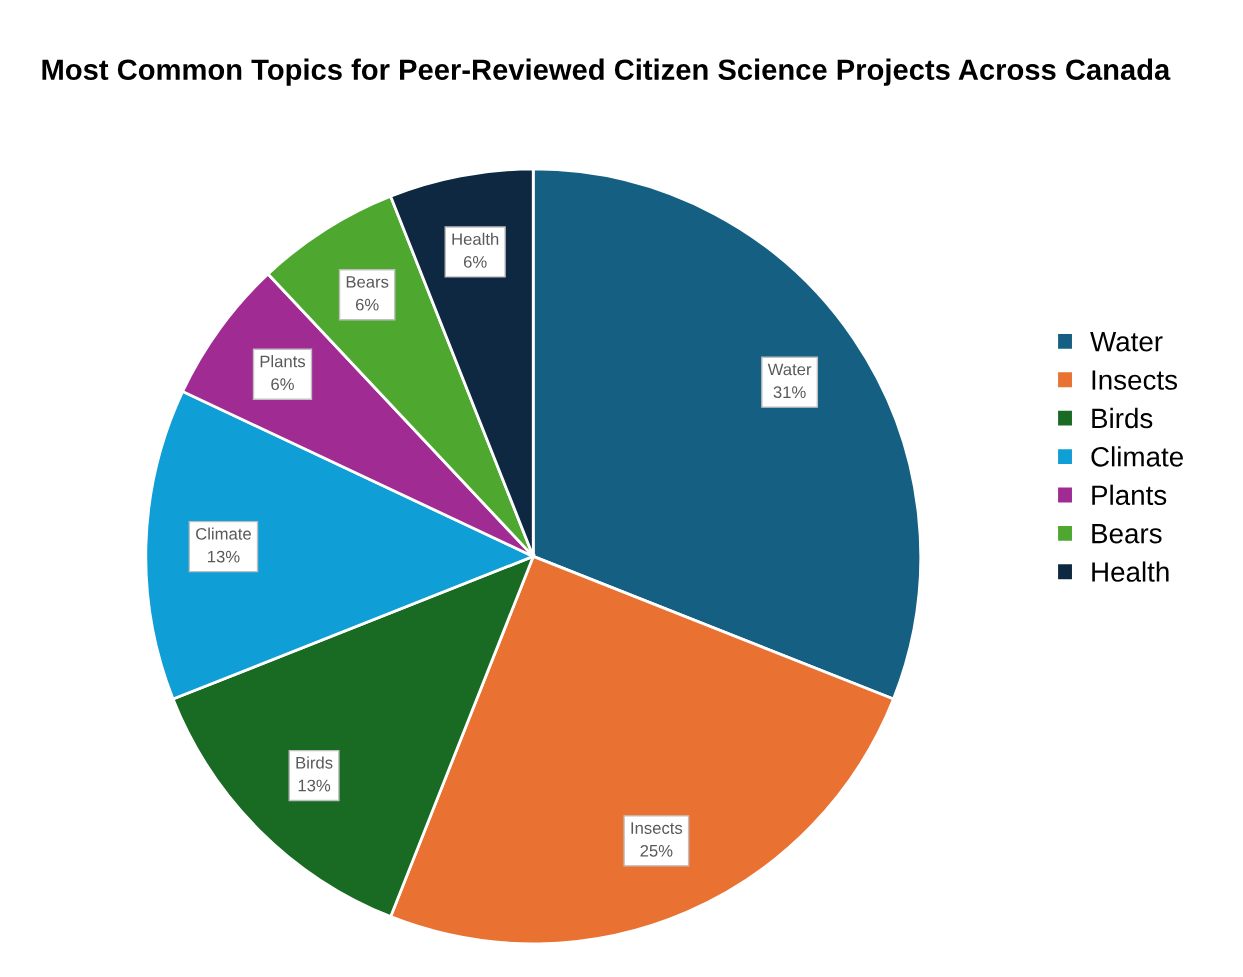 The image size is (1243, 977). Describe the element at coordinates (1130, 571) in the screenshot. I see `legend-label: Health` at that location.